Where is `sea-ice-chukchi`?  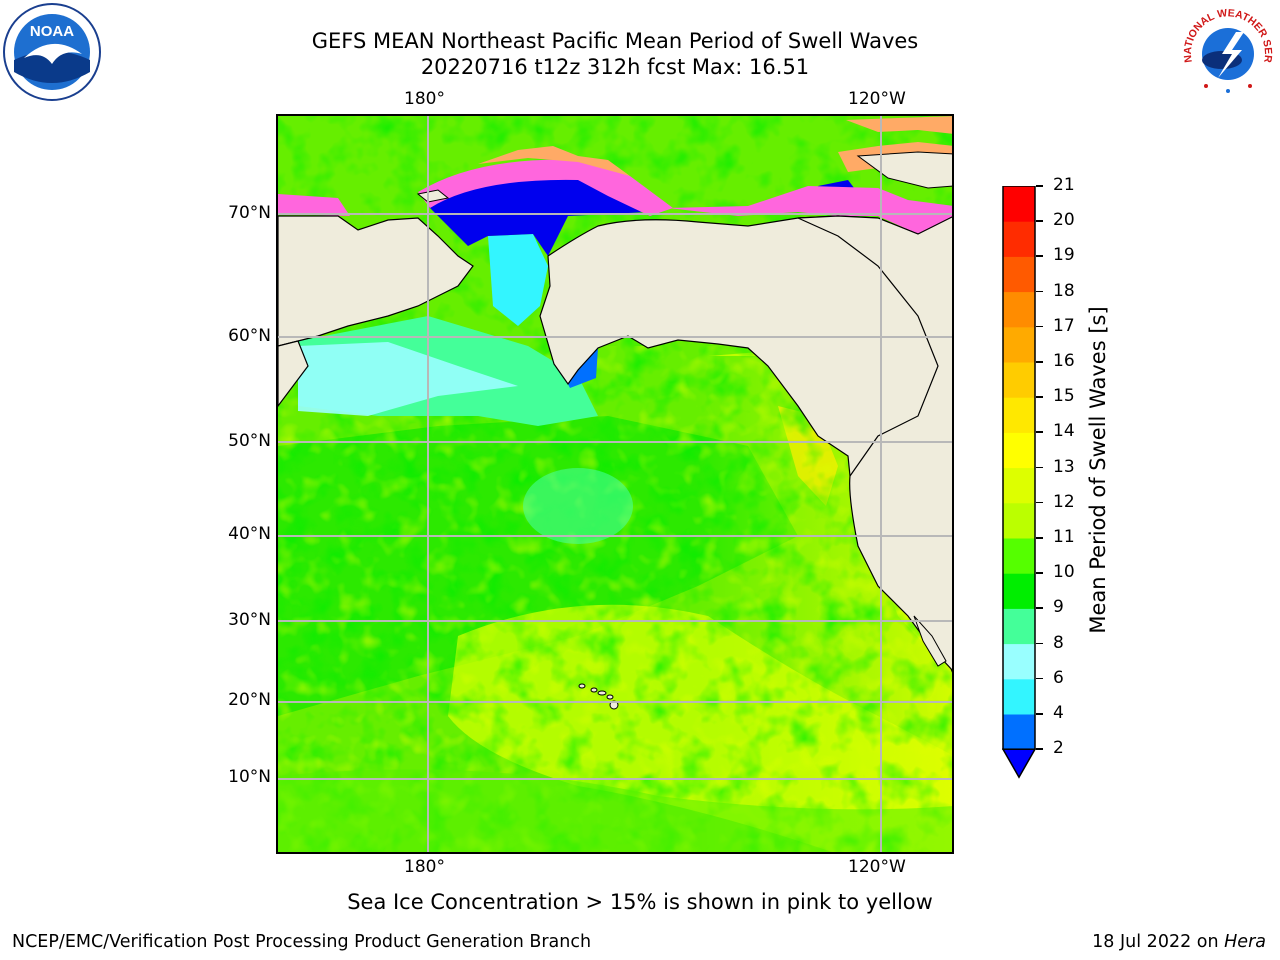 sea-ice-chukchi is located at coordinates (545, 187).